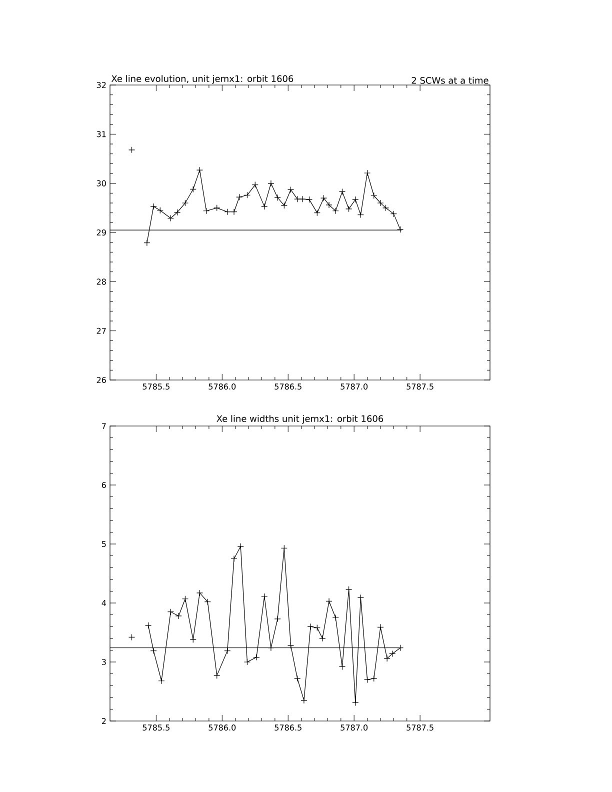 The width and height of the screenshot is (612, 792). Describe the element at coordinates (101, 134) in the screenshot. I see `y-tick-label: 31` at that location.